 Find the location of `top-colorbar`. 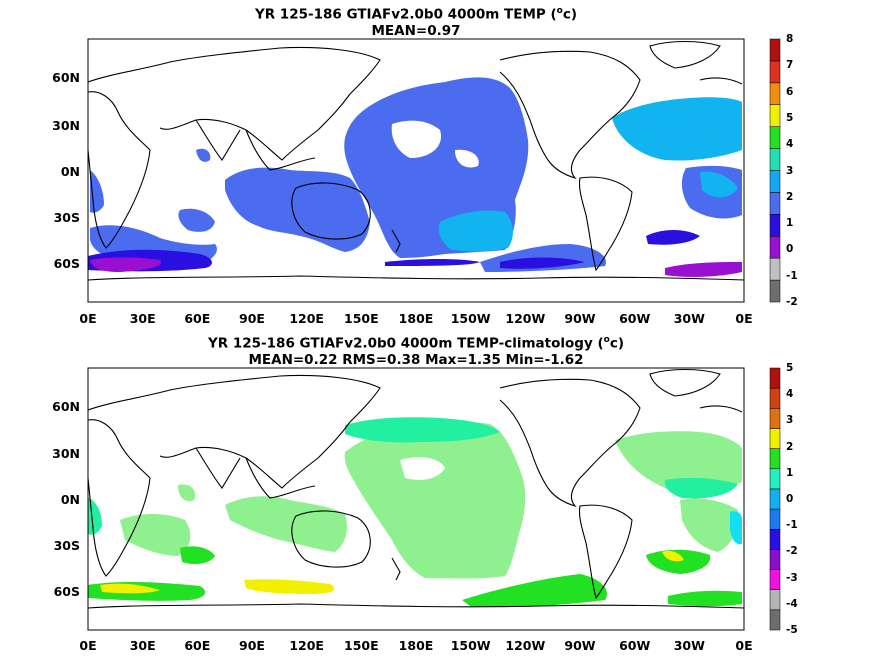

top-colorbar is located at coordinates (775, 170).